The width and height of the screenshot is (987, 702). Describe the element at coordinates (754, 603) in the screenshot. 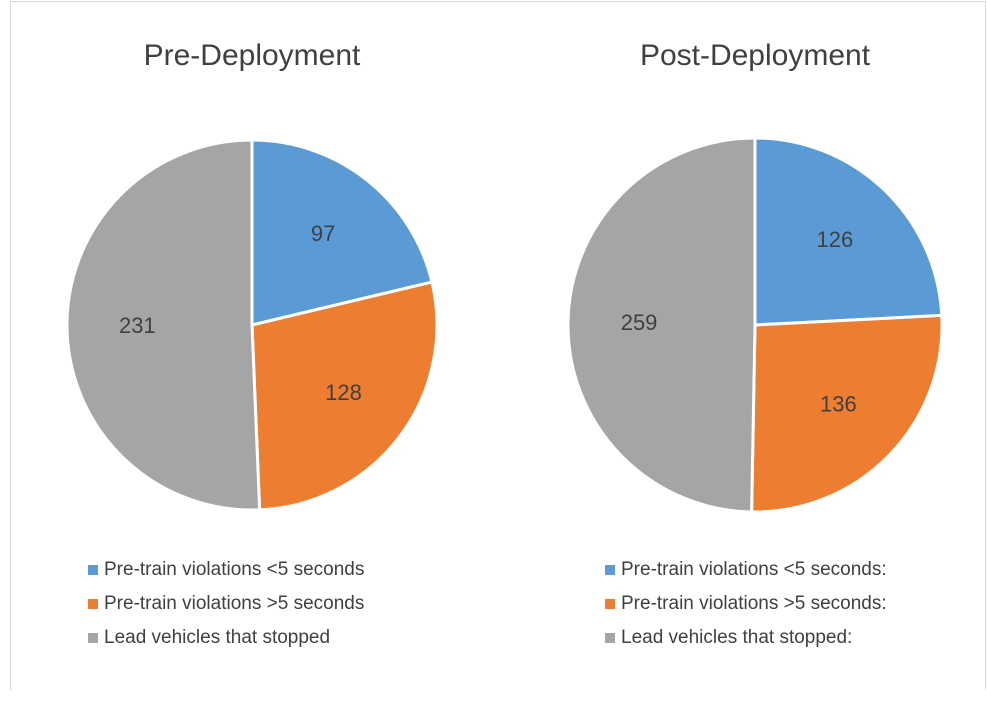

I see `legend-label: Pre-train violations >5 seconds:` at that location.